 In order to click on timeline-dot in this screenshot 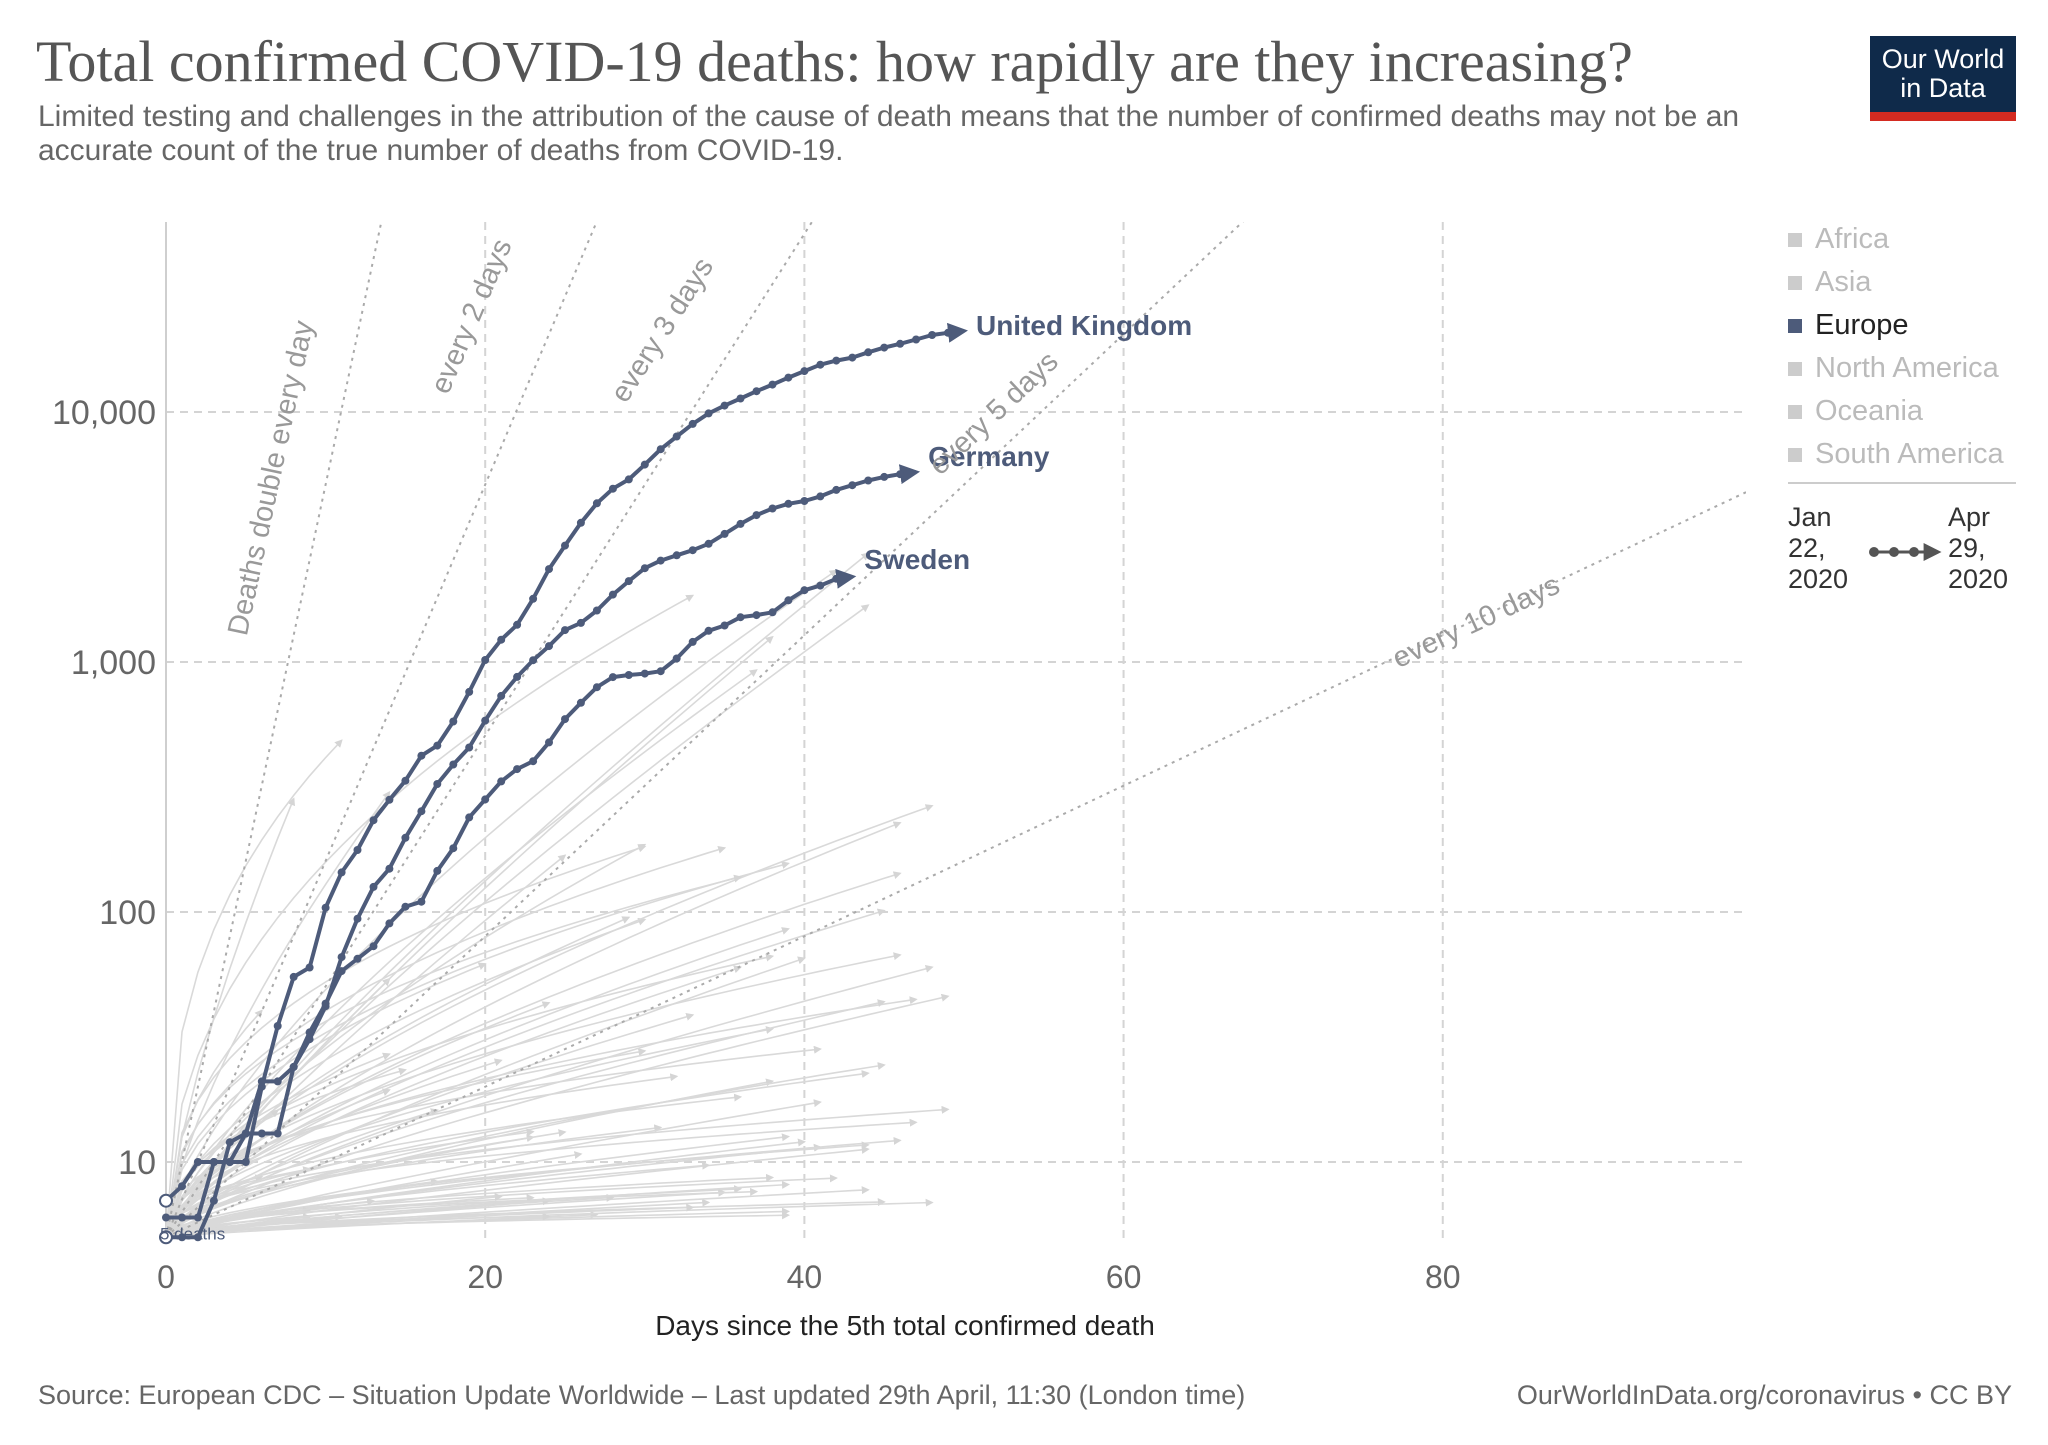, I will do `click(1894, 552)`.